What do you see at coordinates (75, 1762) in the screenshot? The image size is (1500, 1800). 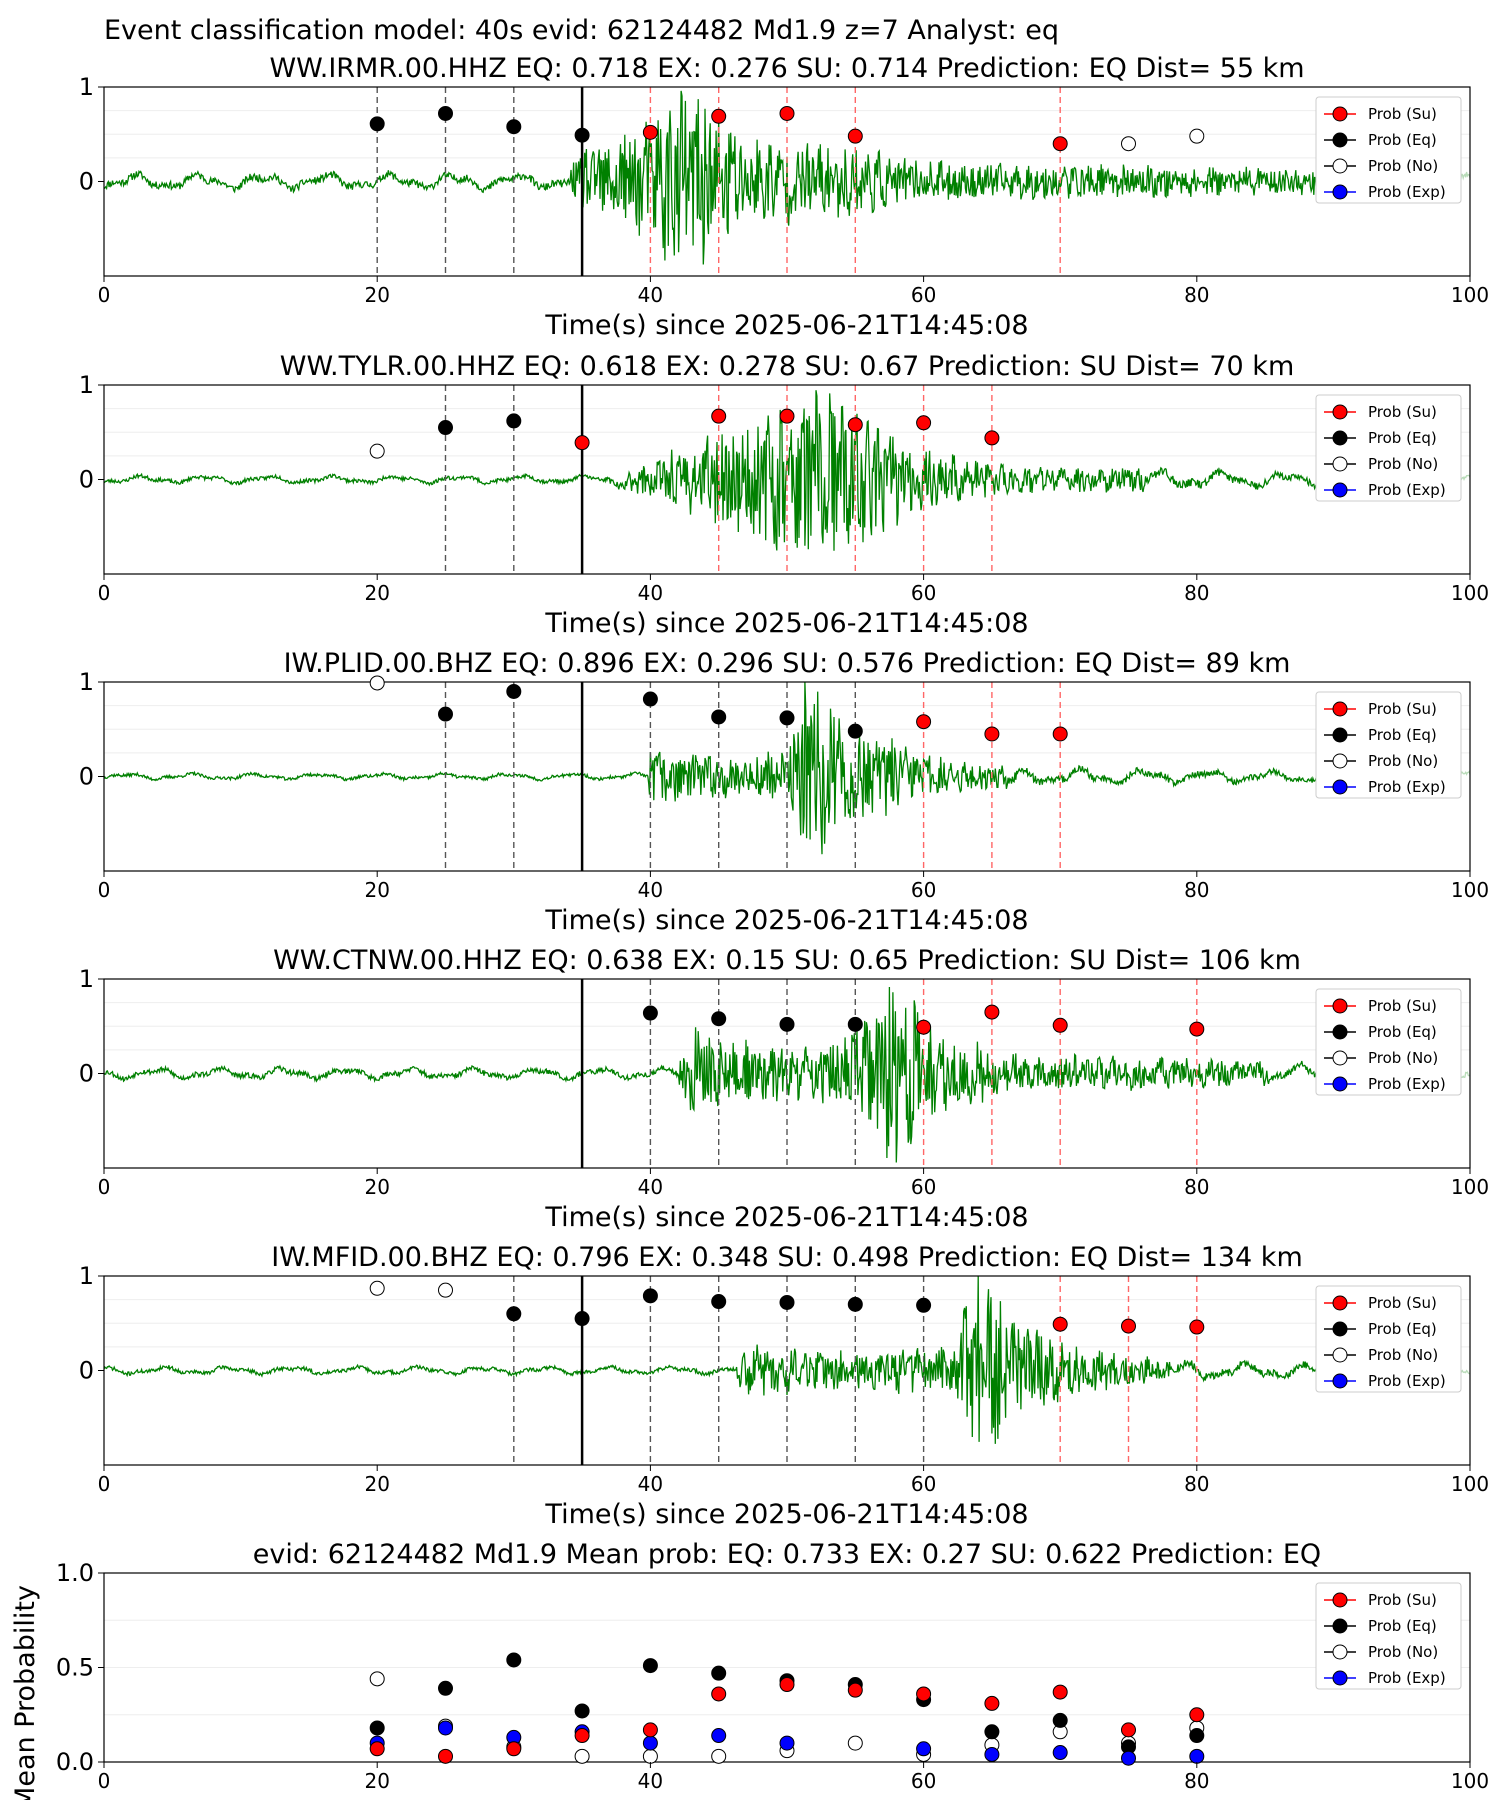 I see `y-tick-label: 0.0` at bounding box center [75, 1762].